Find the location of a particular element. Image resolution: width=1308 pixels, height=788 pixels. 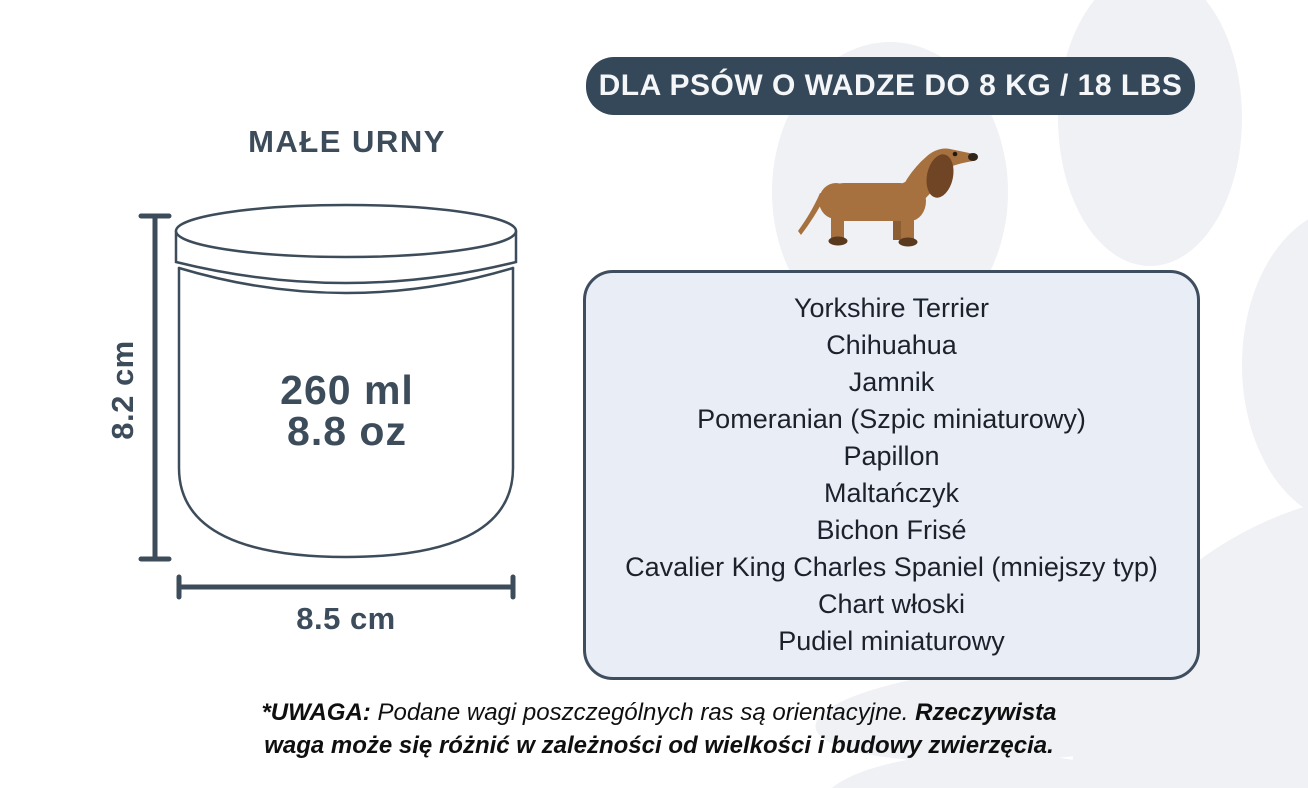

breed-item: Papillon is located at coordinates (891, 456).